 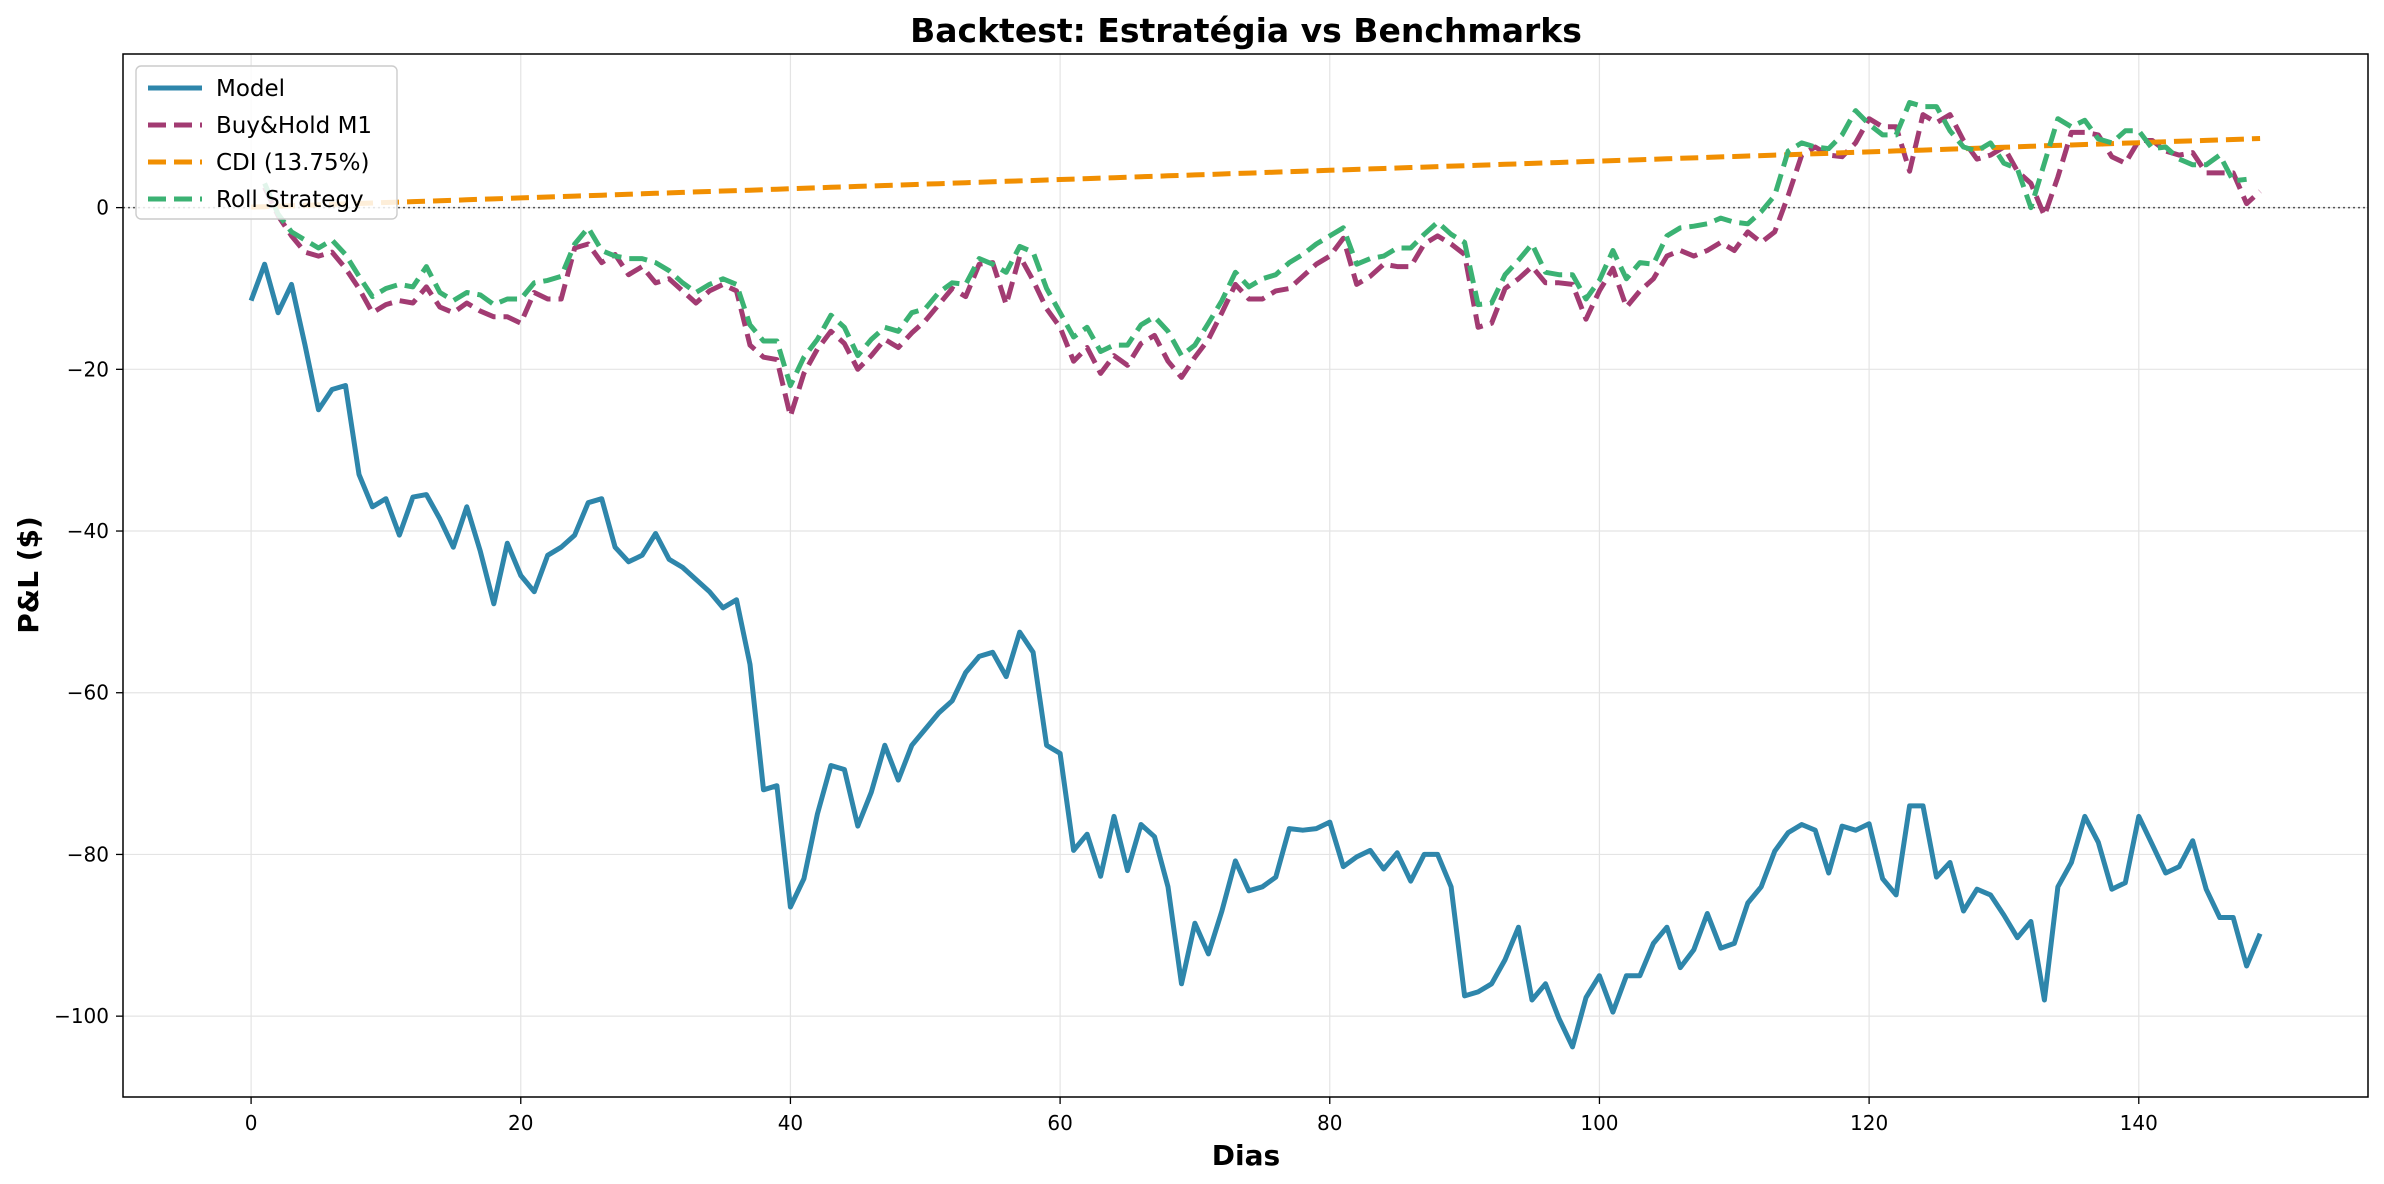 What do you see at coordinates (88, 693) in the screenshot?
I see `y-tick-label: −60` at bounding box center [88, 693].